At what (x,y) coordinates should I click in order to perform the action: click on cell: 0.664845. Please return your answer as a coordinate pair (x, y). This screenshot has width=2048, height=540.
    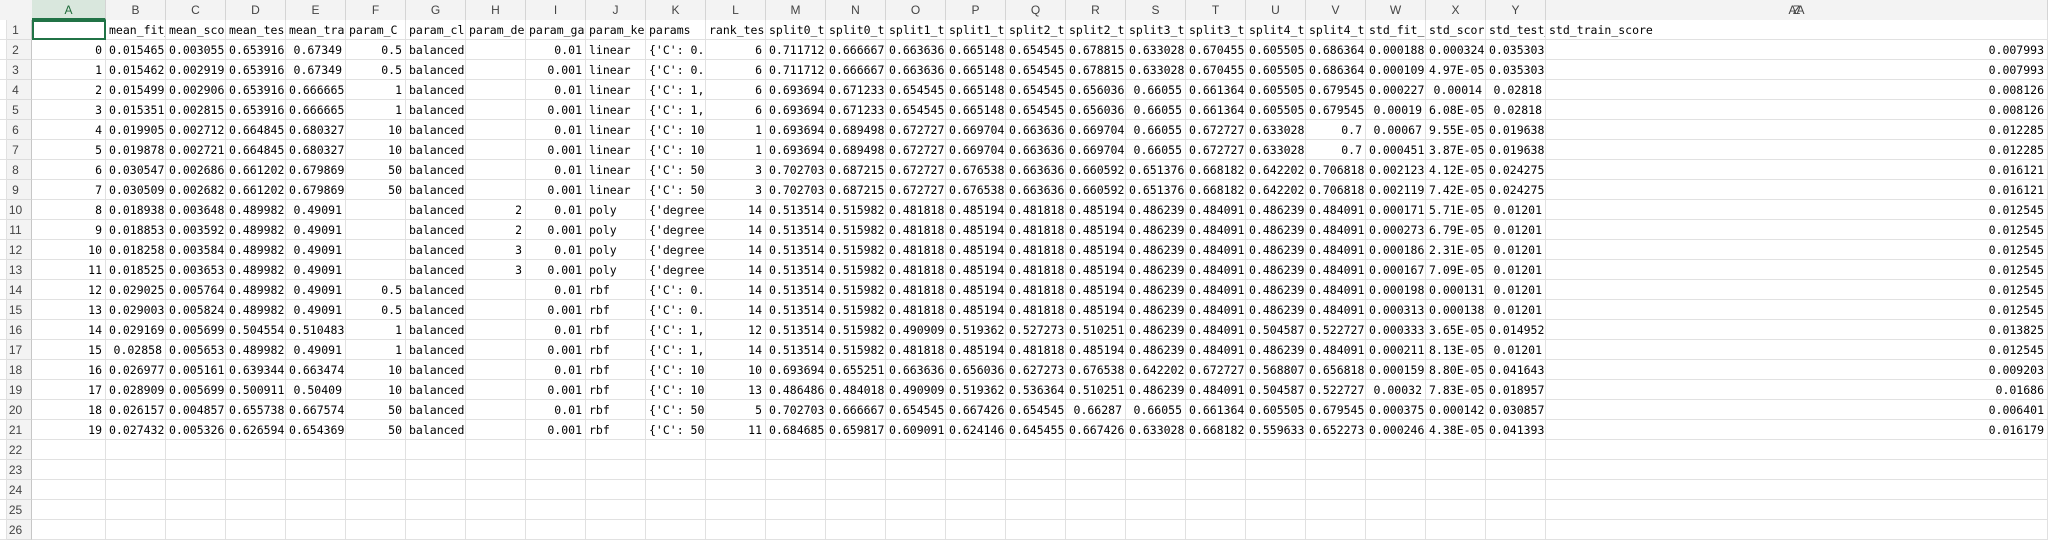
    Looking at the image, I should click on (256, 130).